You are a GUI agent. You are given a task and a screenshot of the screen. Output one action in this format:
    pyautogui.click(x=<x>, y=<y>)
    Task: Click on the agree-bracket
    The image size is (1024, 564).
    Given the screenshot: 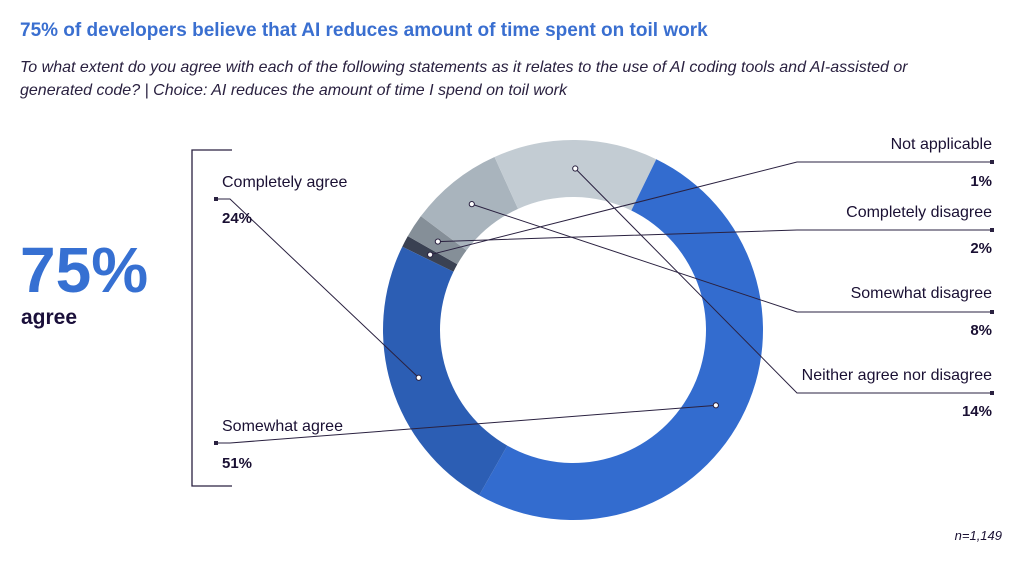 What is the action you would take?
    pyautogui.click(x=211, y=318)
    